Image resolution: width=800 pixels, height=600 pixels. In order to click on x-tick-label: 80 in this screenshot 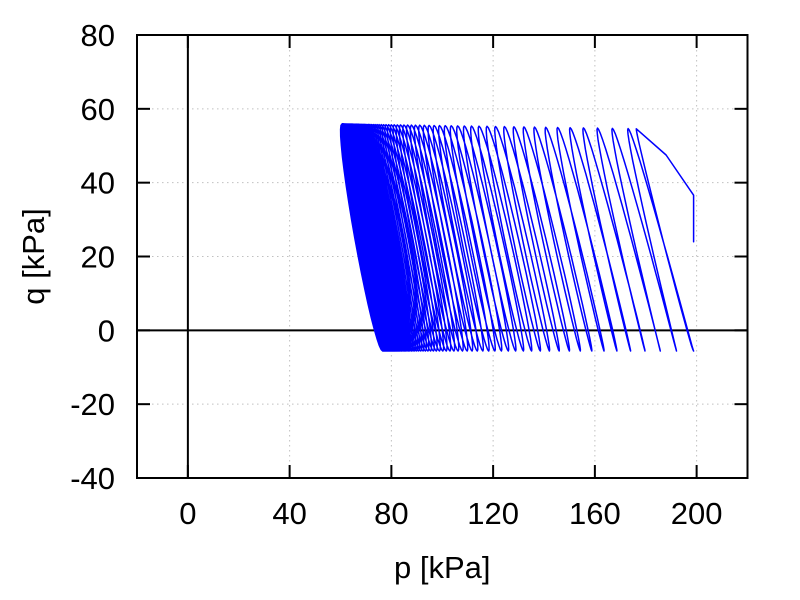, I will do `click(391, 513)`.